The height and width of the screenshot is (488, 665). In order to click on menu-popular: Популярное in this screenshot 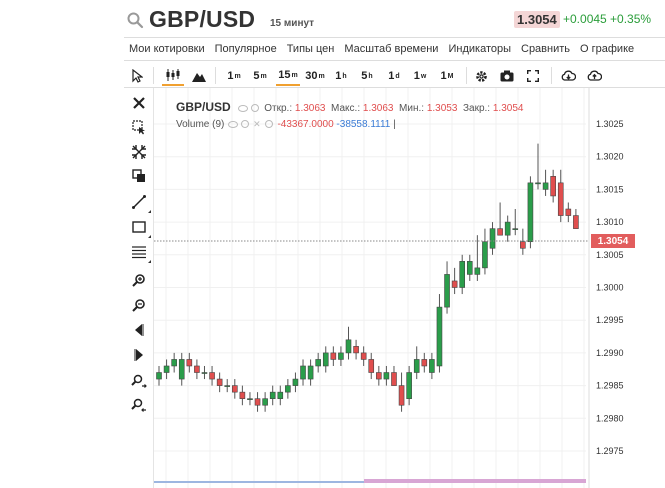, I will do `click(245, 49)`.